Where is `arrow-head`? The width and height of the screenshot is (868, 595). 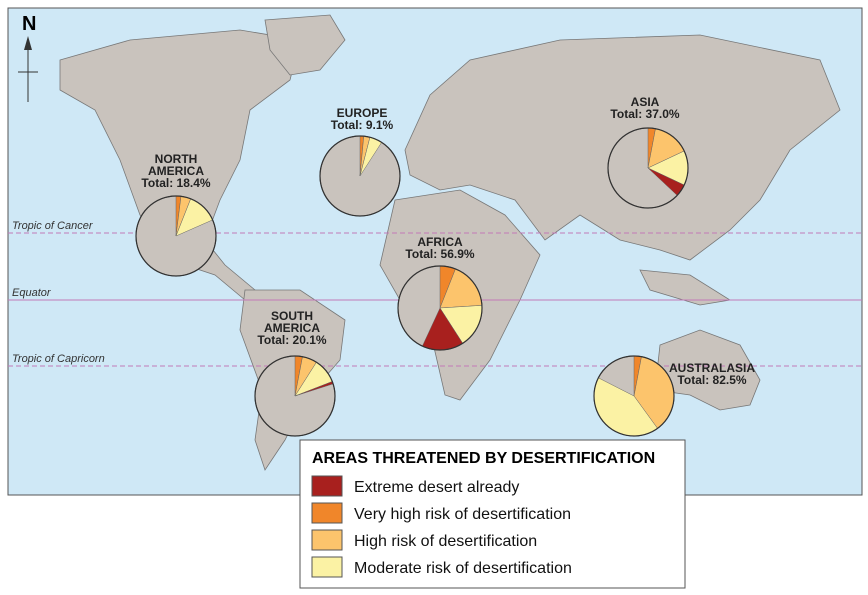
arrow-head is located at coordinates (28, 43).